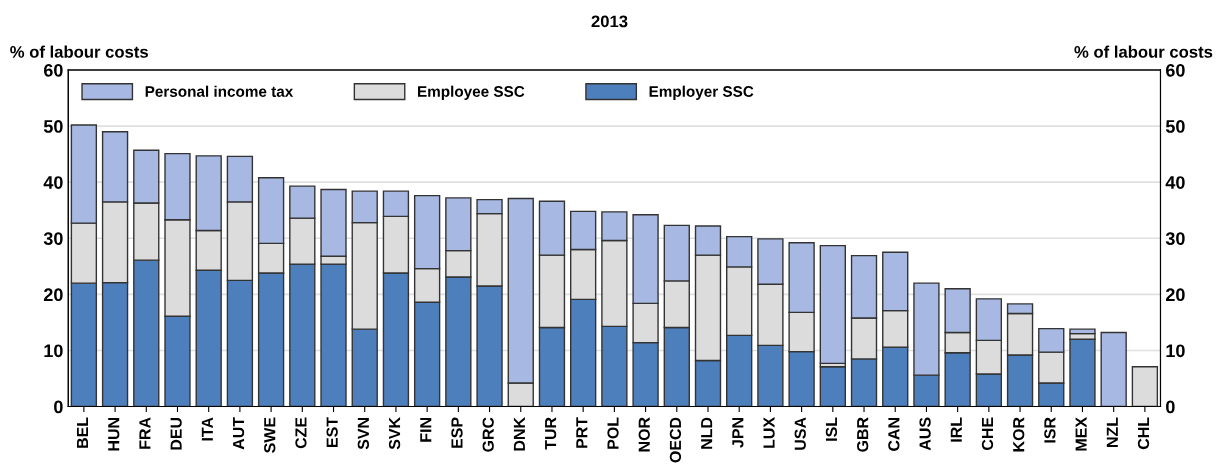 The width and height of the screenshot is (1219, 470). I want to click on x-tick-label: AUT, so click(239, 433).